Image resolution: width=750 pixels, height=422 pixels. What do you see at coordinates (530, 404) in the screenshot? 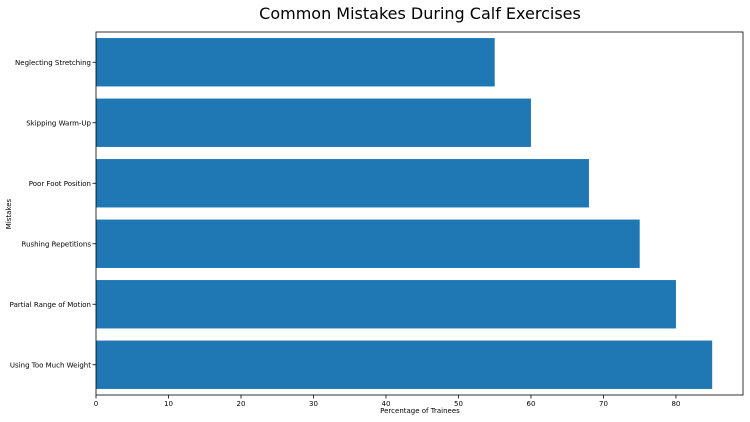
I see `x-tick-label: 60` at bounding box center [530, 404].